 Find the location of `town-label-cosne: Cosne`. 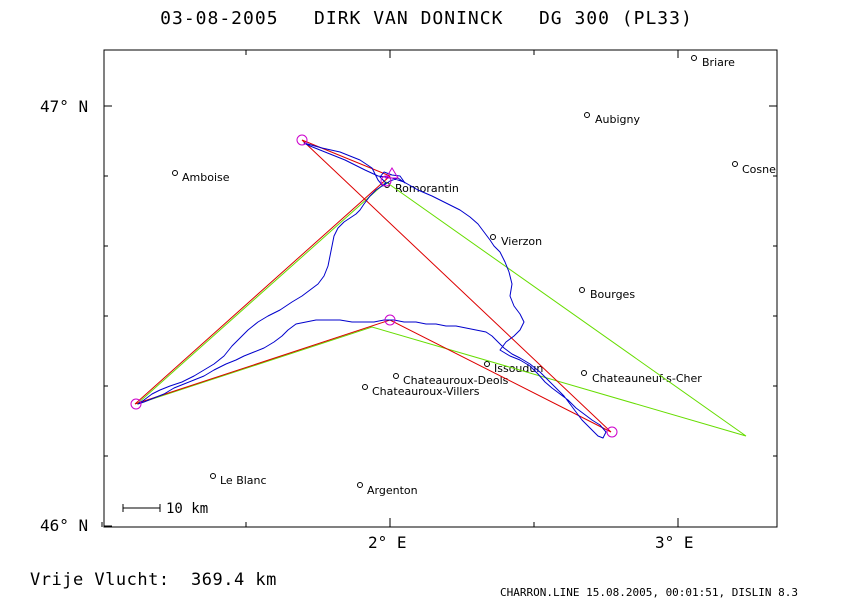

town-label-cosne: Cosne is located at coordinates (759, 169).